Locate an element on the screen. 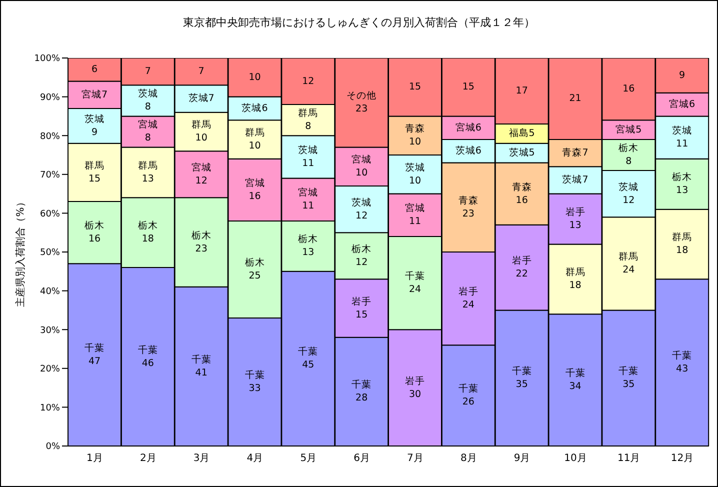 This screenshot has width=718, height=487. x-tick-label: 10月 is located at coordinates (575, 458).